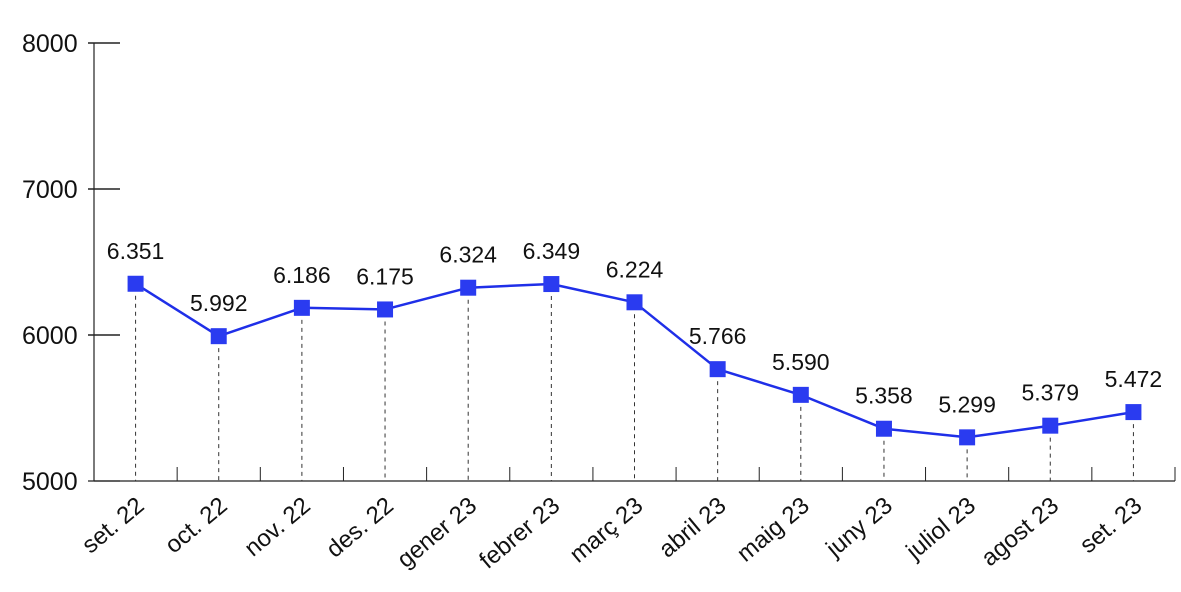 The image size is (1181, 592). Describe the element at coordinates (113, 525) in the screenshot. I see `x-tick-label: set. 22` at that location.